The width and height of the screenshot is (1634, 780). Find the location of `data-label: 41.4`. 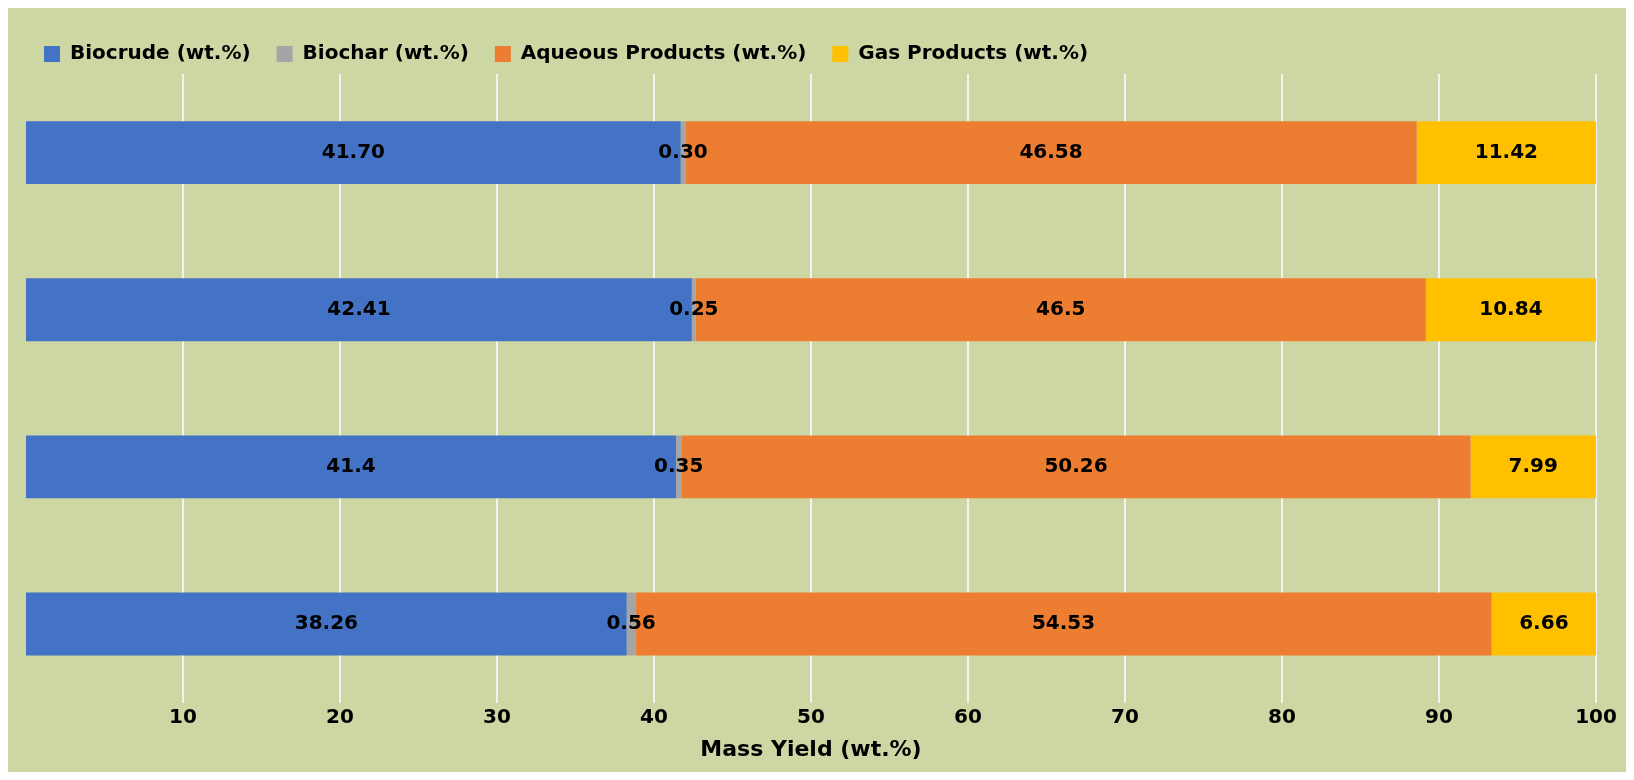

data-label: 41.4 is located at coordinates (351, 465).